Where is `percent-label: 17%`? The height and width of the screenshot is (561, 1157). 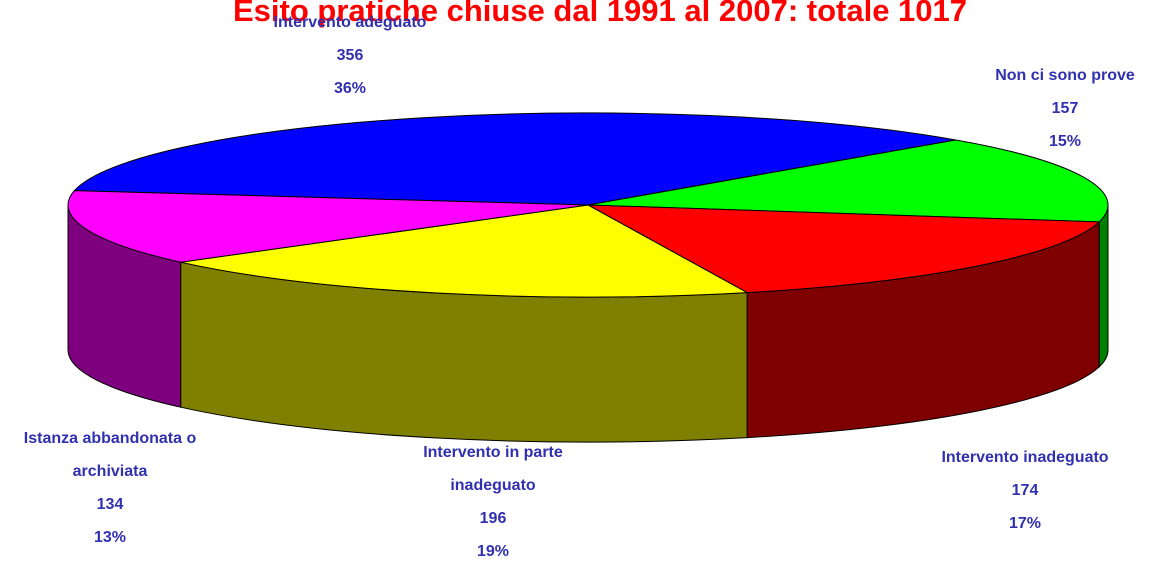 percent-label: 17% is located at coordinates (1025, 523).